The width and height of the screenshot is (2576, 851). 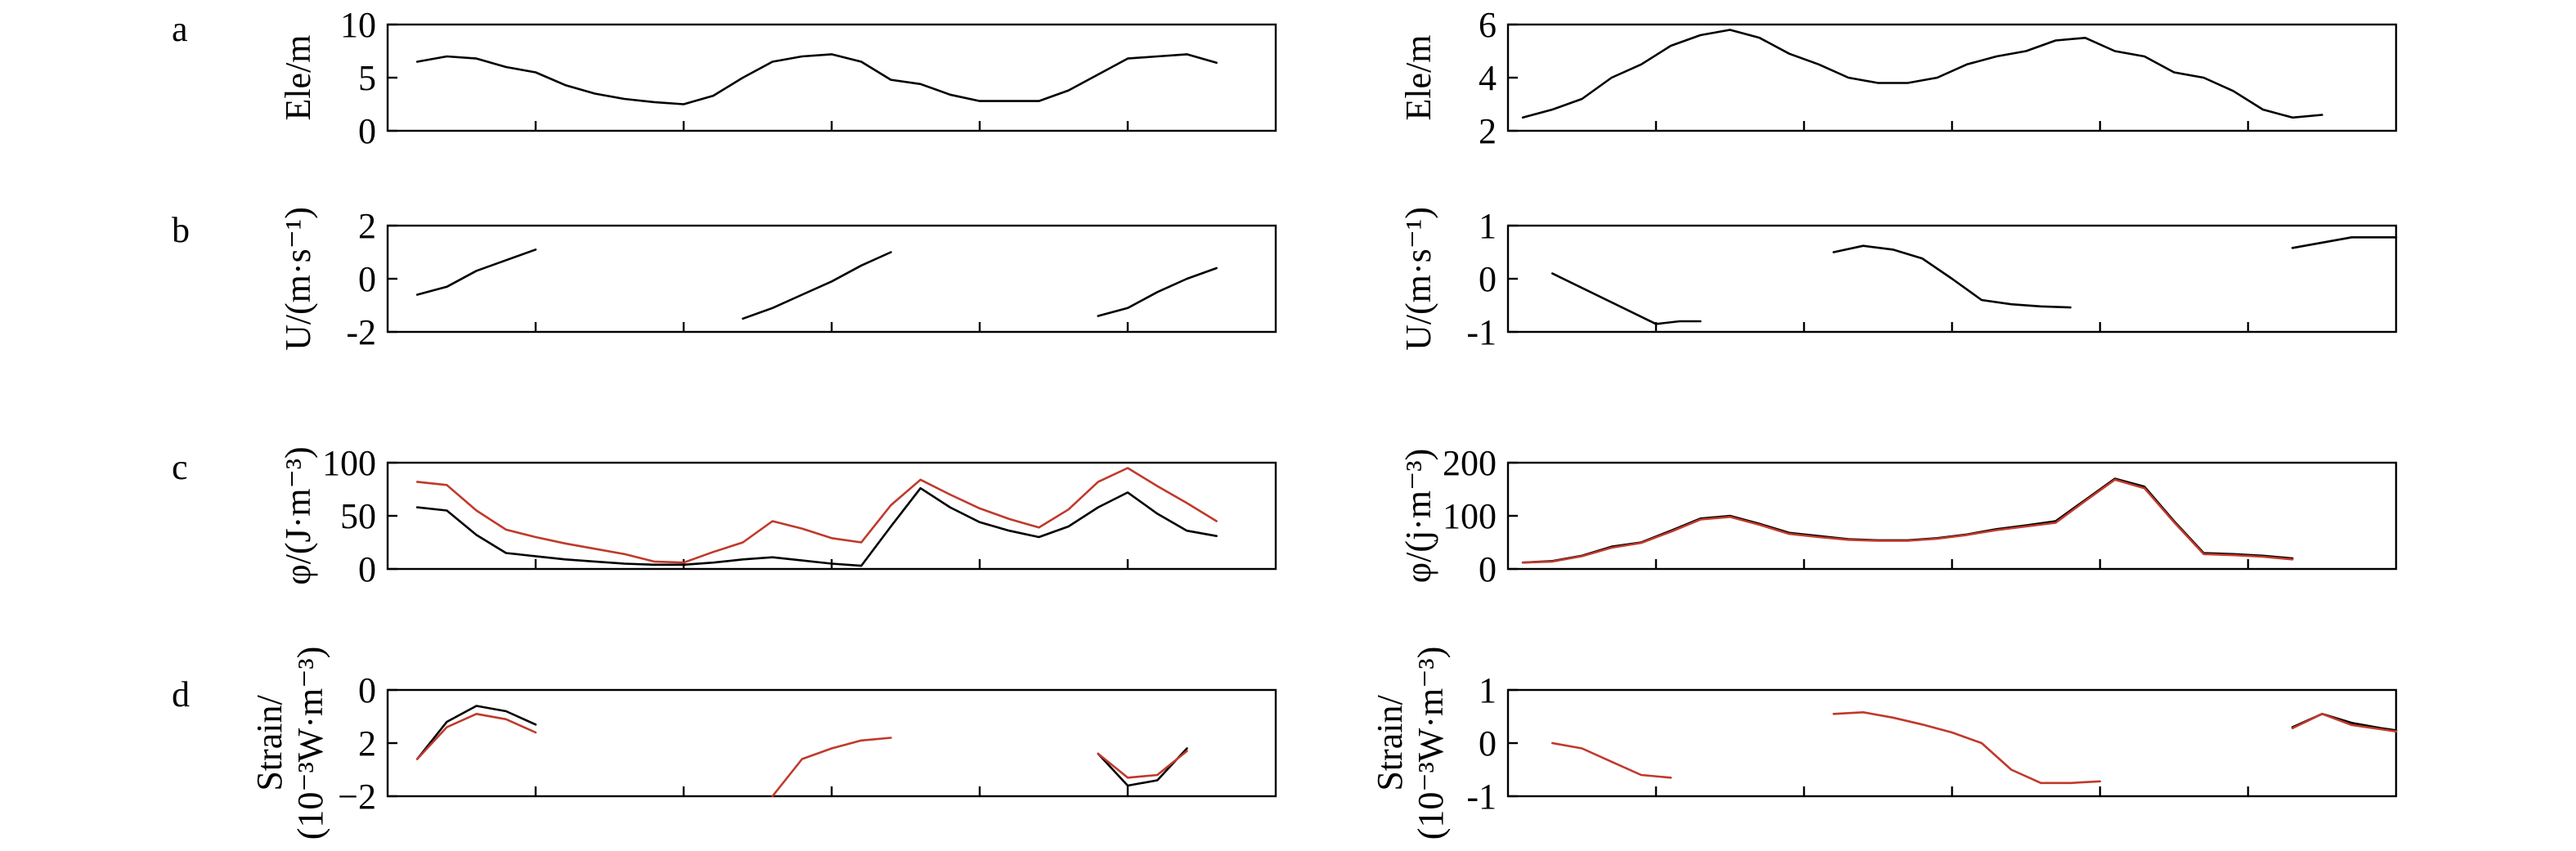 What do you see at coordinates (358, 516) in the screenshot?
I see `y-tick-label: 50` at bounding box center [358, 516].